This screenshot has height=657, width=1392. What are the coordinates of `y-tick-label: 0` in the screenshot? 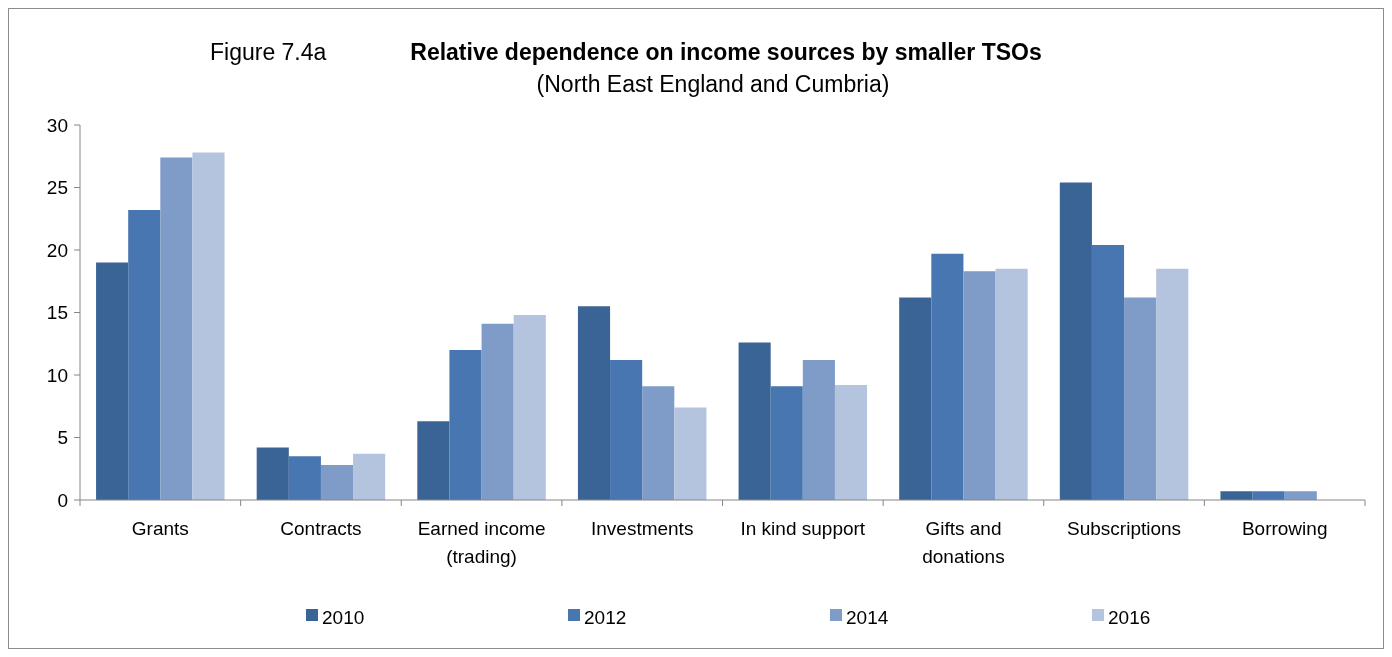 It's located at (62, 500).